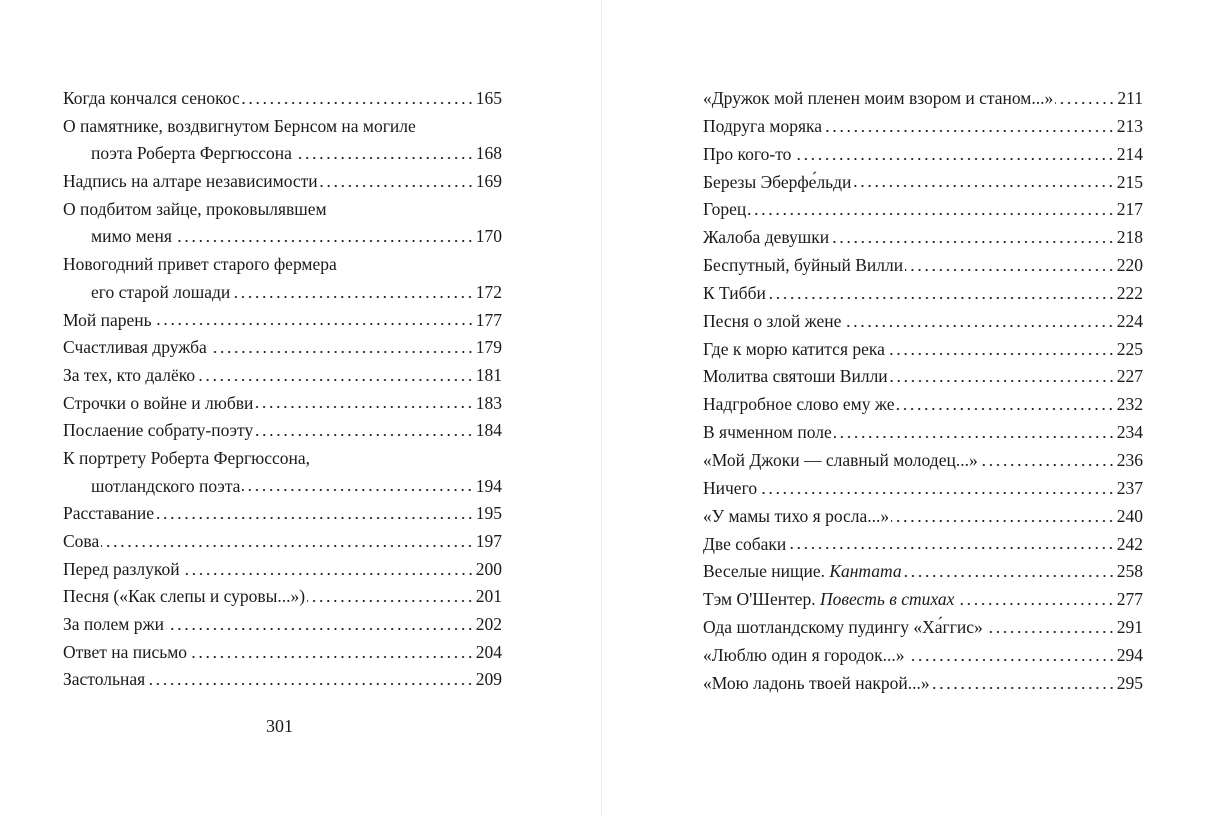  I want to click on toc-entry: Счастливая дружба 179, so click(282, 348).